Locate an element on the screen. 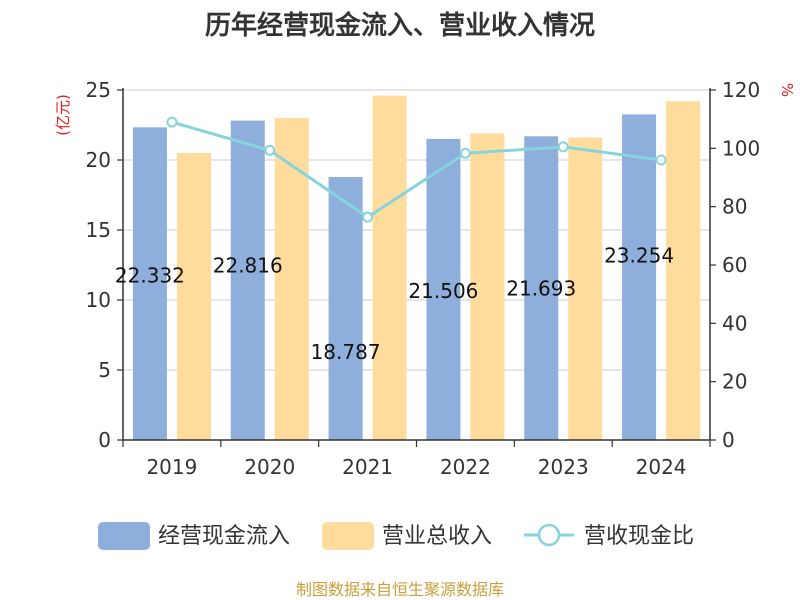 The width and height of the screenshot is (800, 600). data-label-cash-2024: 23.254 is located at coordinates (639, 255).